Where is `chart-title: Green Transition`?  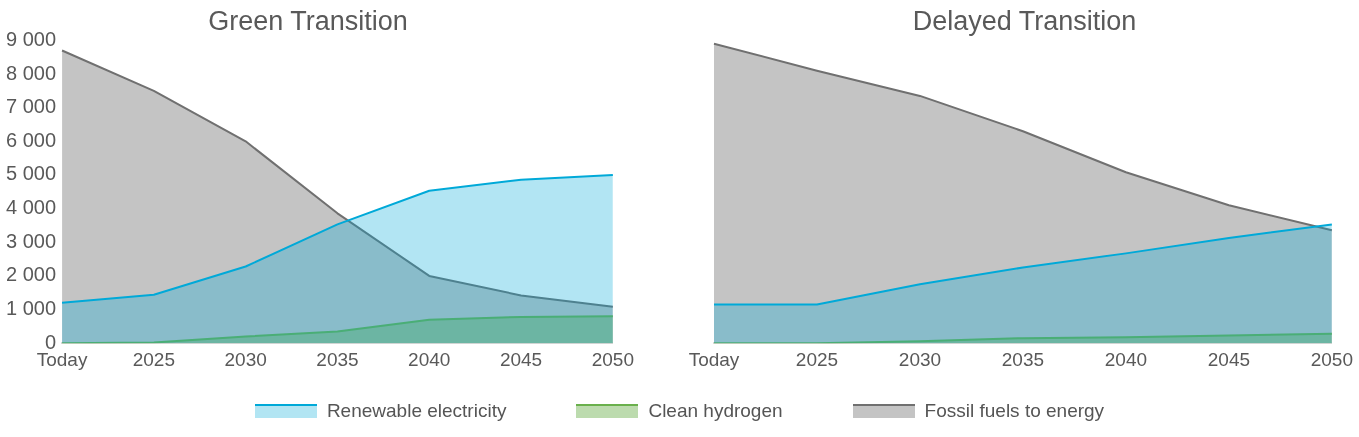
chart-title: Green Transition is located at coordinates (308, 20).